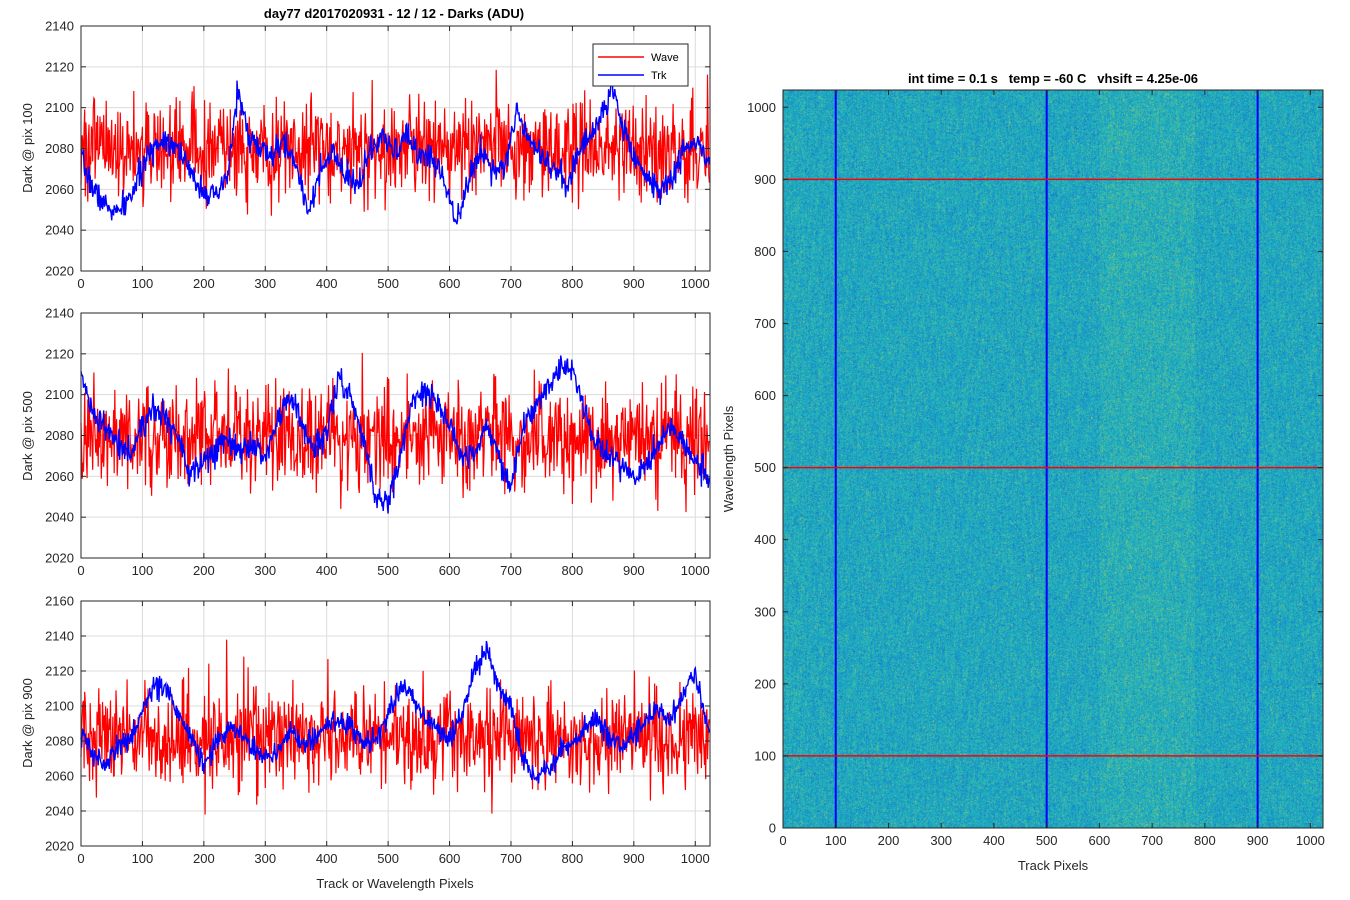  I want to click on y-tick-label: 700, so click(765, 323).